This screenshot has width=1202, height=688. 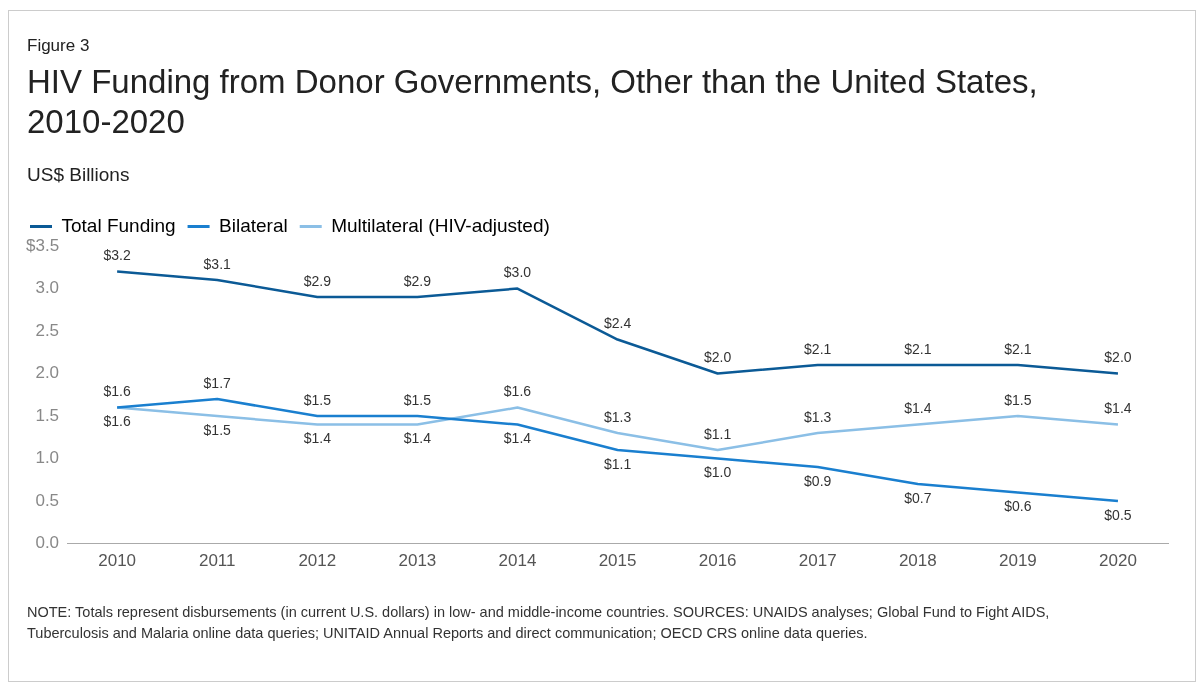 What do you see at coordinates (1018, 506) in the screenshot?
I see `data-label: $0.6` at bounding box center [1018, 506].